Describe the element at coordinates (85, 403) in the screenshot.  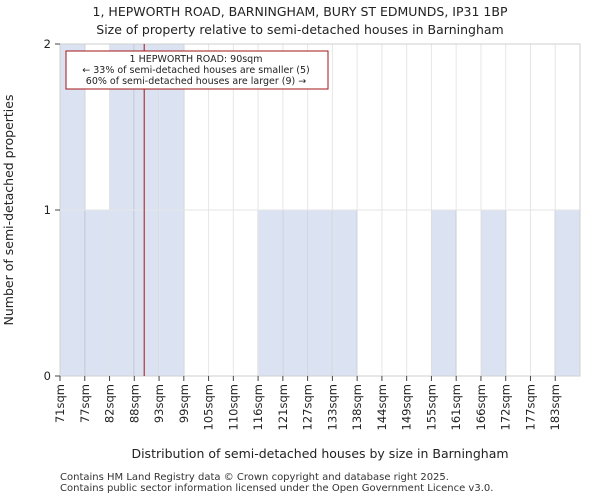
I see `x-tick-label: 77sqm` at that location.